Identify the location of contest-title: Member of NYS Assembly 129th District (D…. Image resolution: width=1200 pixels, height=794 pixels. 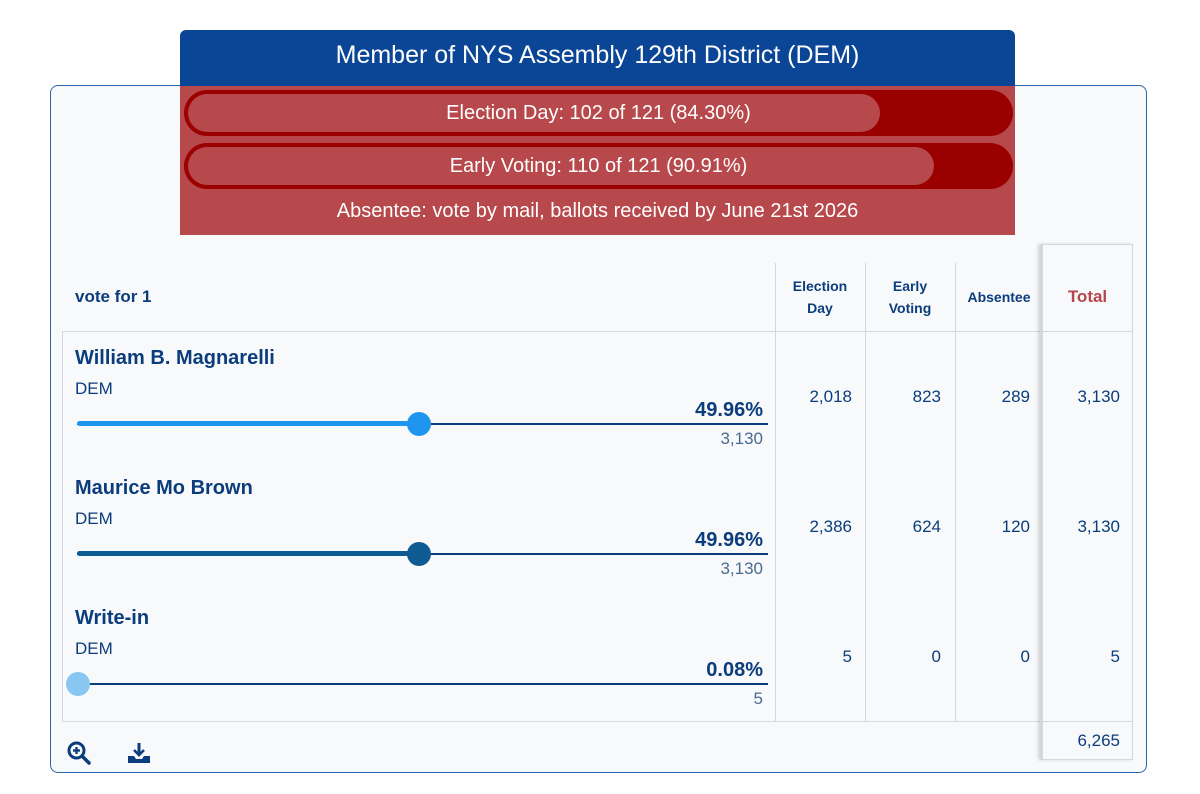
(597, 58).